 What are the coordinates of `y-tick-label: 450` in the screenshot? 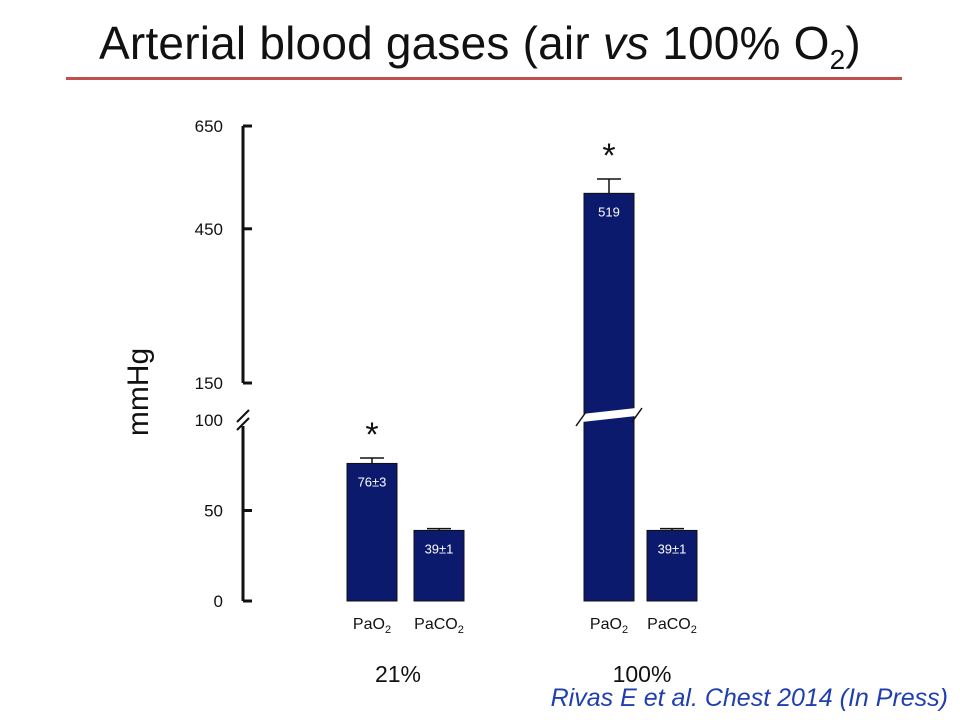 It's located at (209, 229).